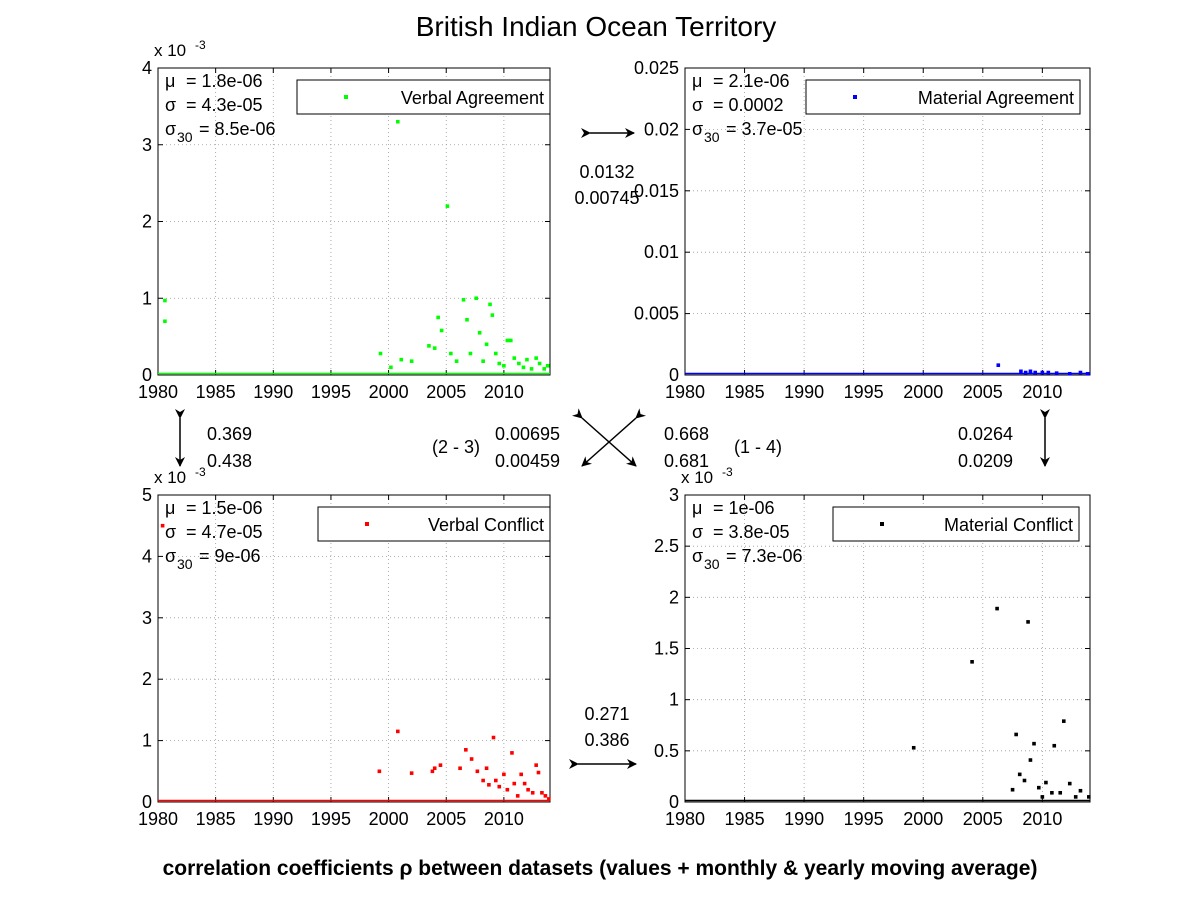 The height and width of the screenshot is (901, 1201). What do you see at coordinates (985, 434) in the screenshot?
I see `corr-right-1: 0.0264` at bounding box center [985, 434].